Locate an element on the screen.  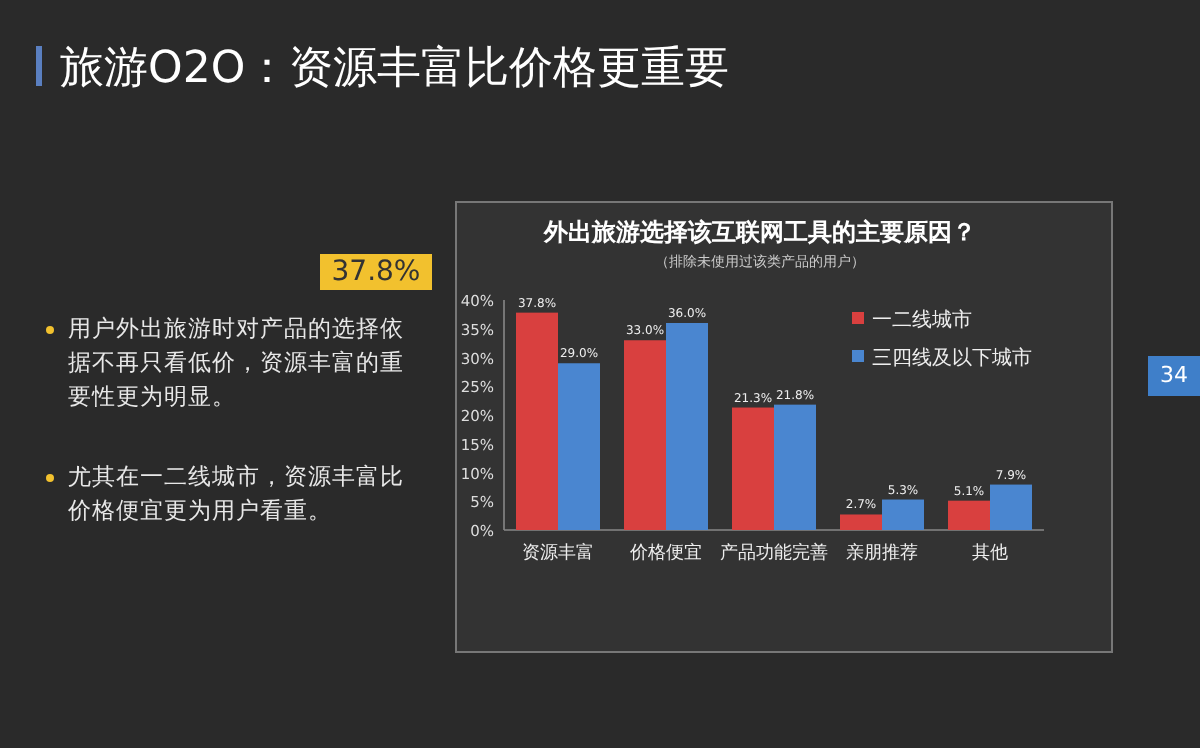
x-tick-label: 产品功能完善 is located at coordinates (774, 553).